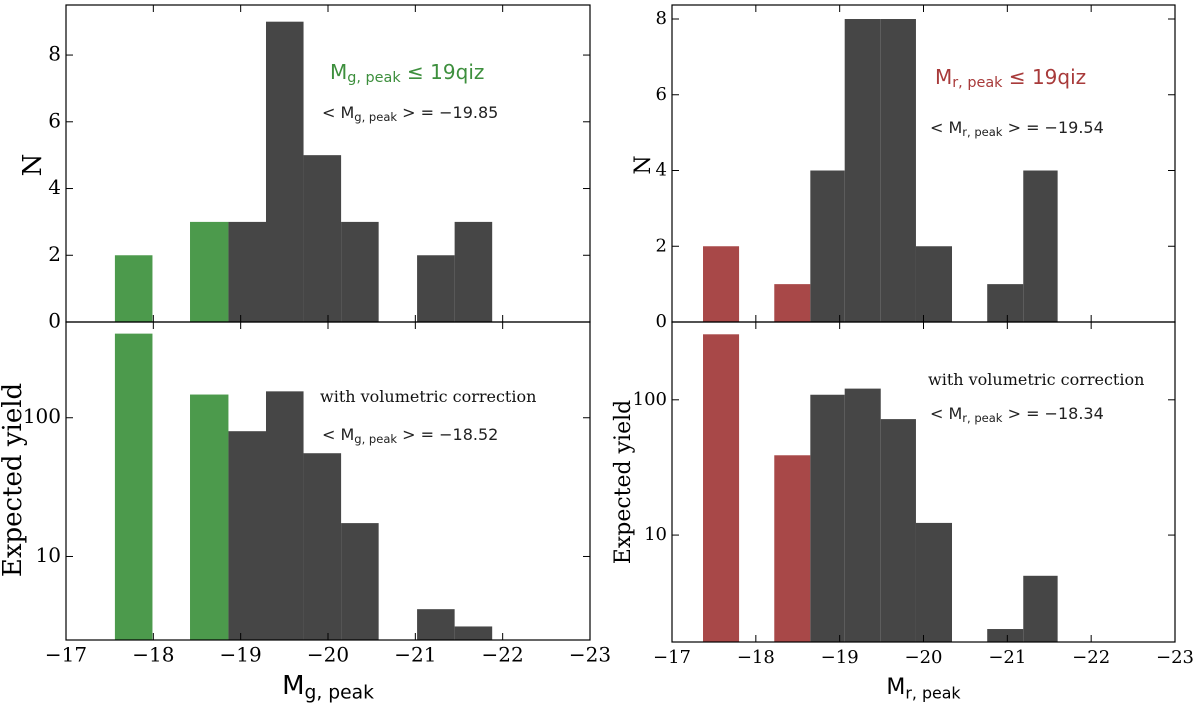  I want to click on rich-text: < Mg, peak > = −18.52, so click(410, 435).